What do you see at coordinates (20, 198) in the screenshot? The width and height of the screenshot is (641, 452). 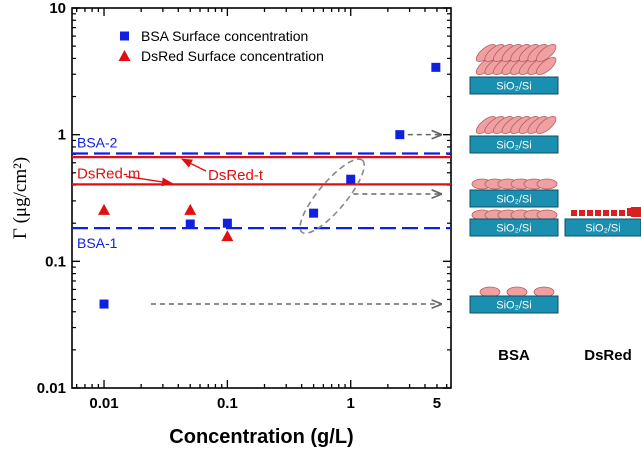 I see `y-axis-title: Γ (μg/cm²)` at bounding box center [20, 198].